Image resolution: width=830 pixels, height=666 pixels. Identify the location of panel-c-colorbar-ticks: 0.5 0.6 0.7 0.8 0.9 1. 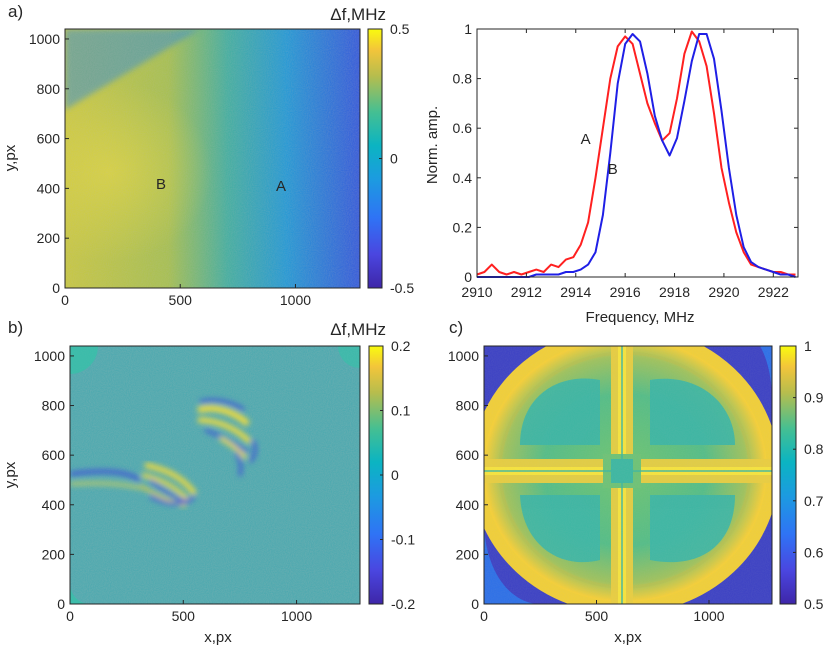
(808, 475).